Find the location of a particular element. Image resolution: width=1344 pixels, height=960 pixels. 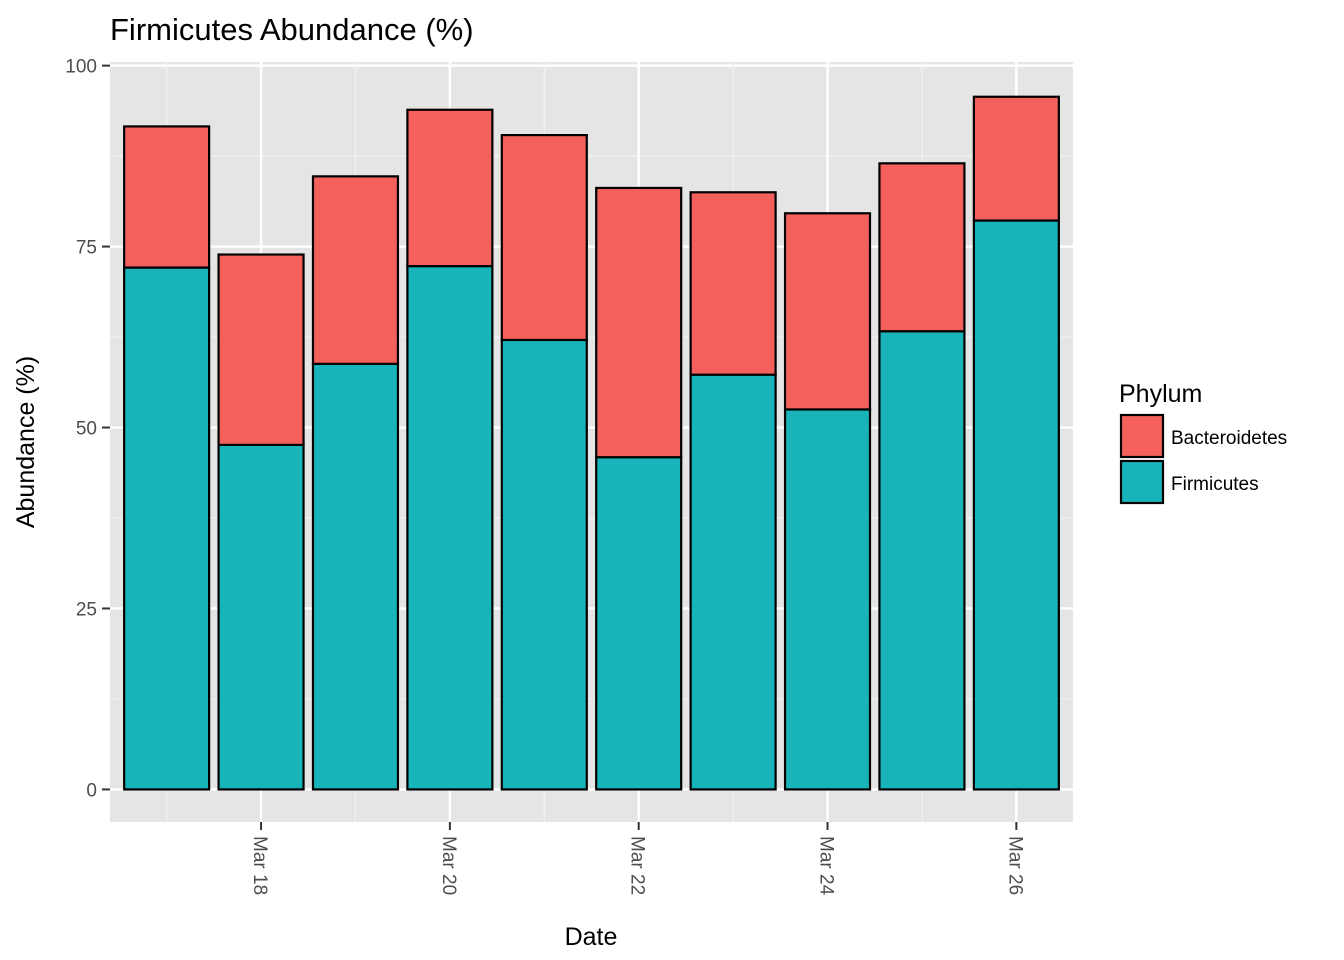

legend-swatch-firmicutes is located at coordinates (1142, 482).